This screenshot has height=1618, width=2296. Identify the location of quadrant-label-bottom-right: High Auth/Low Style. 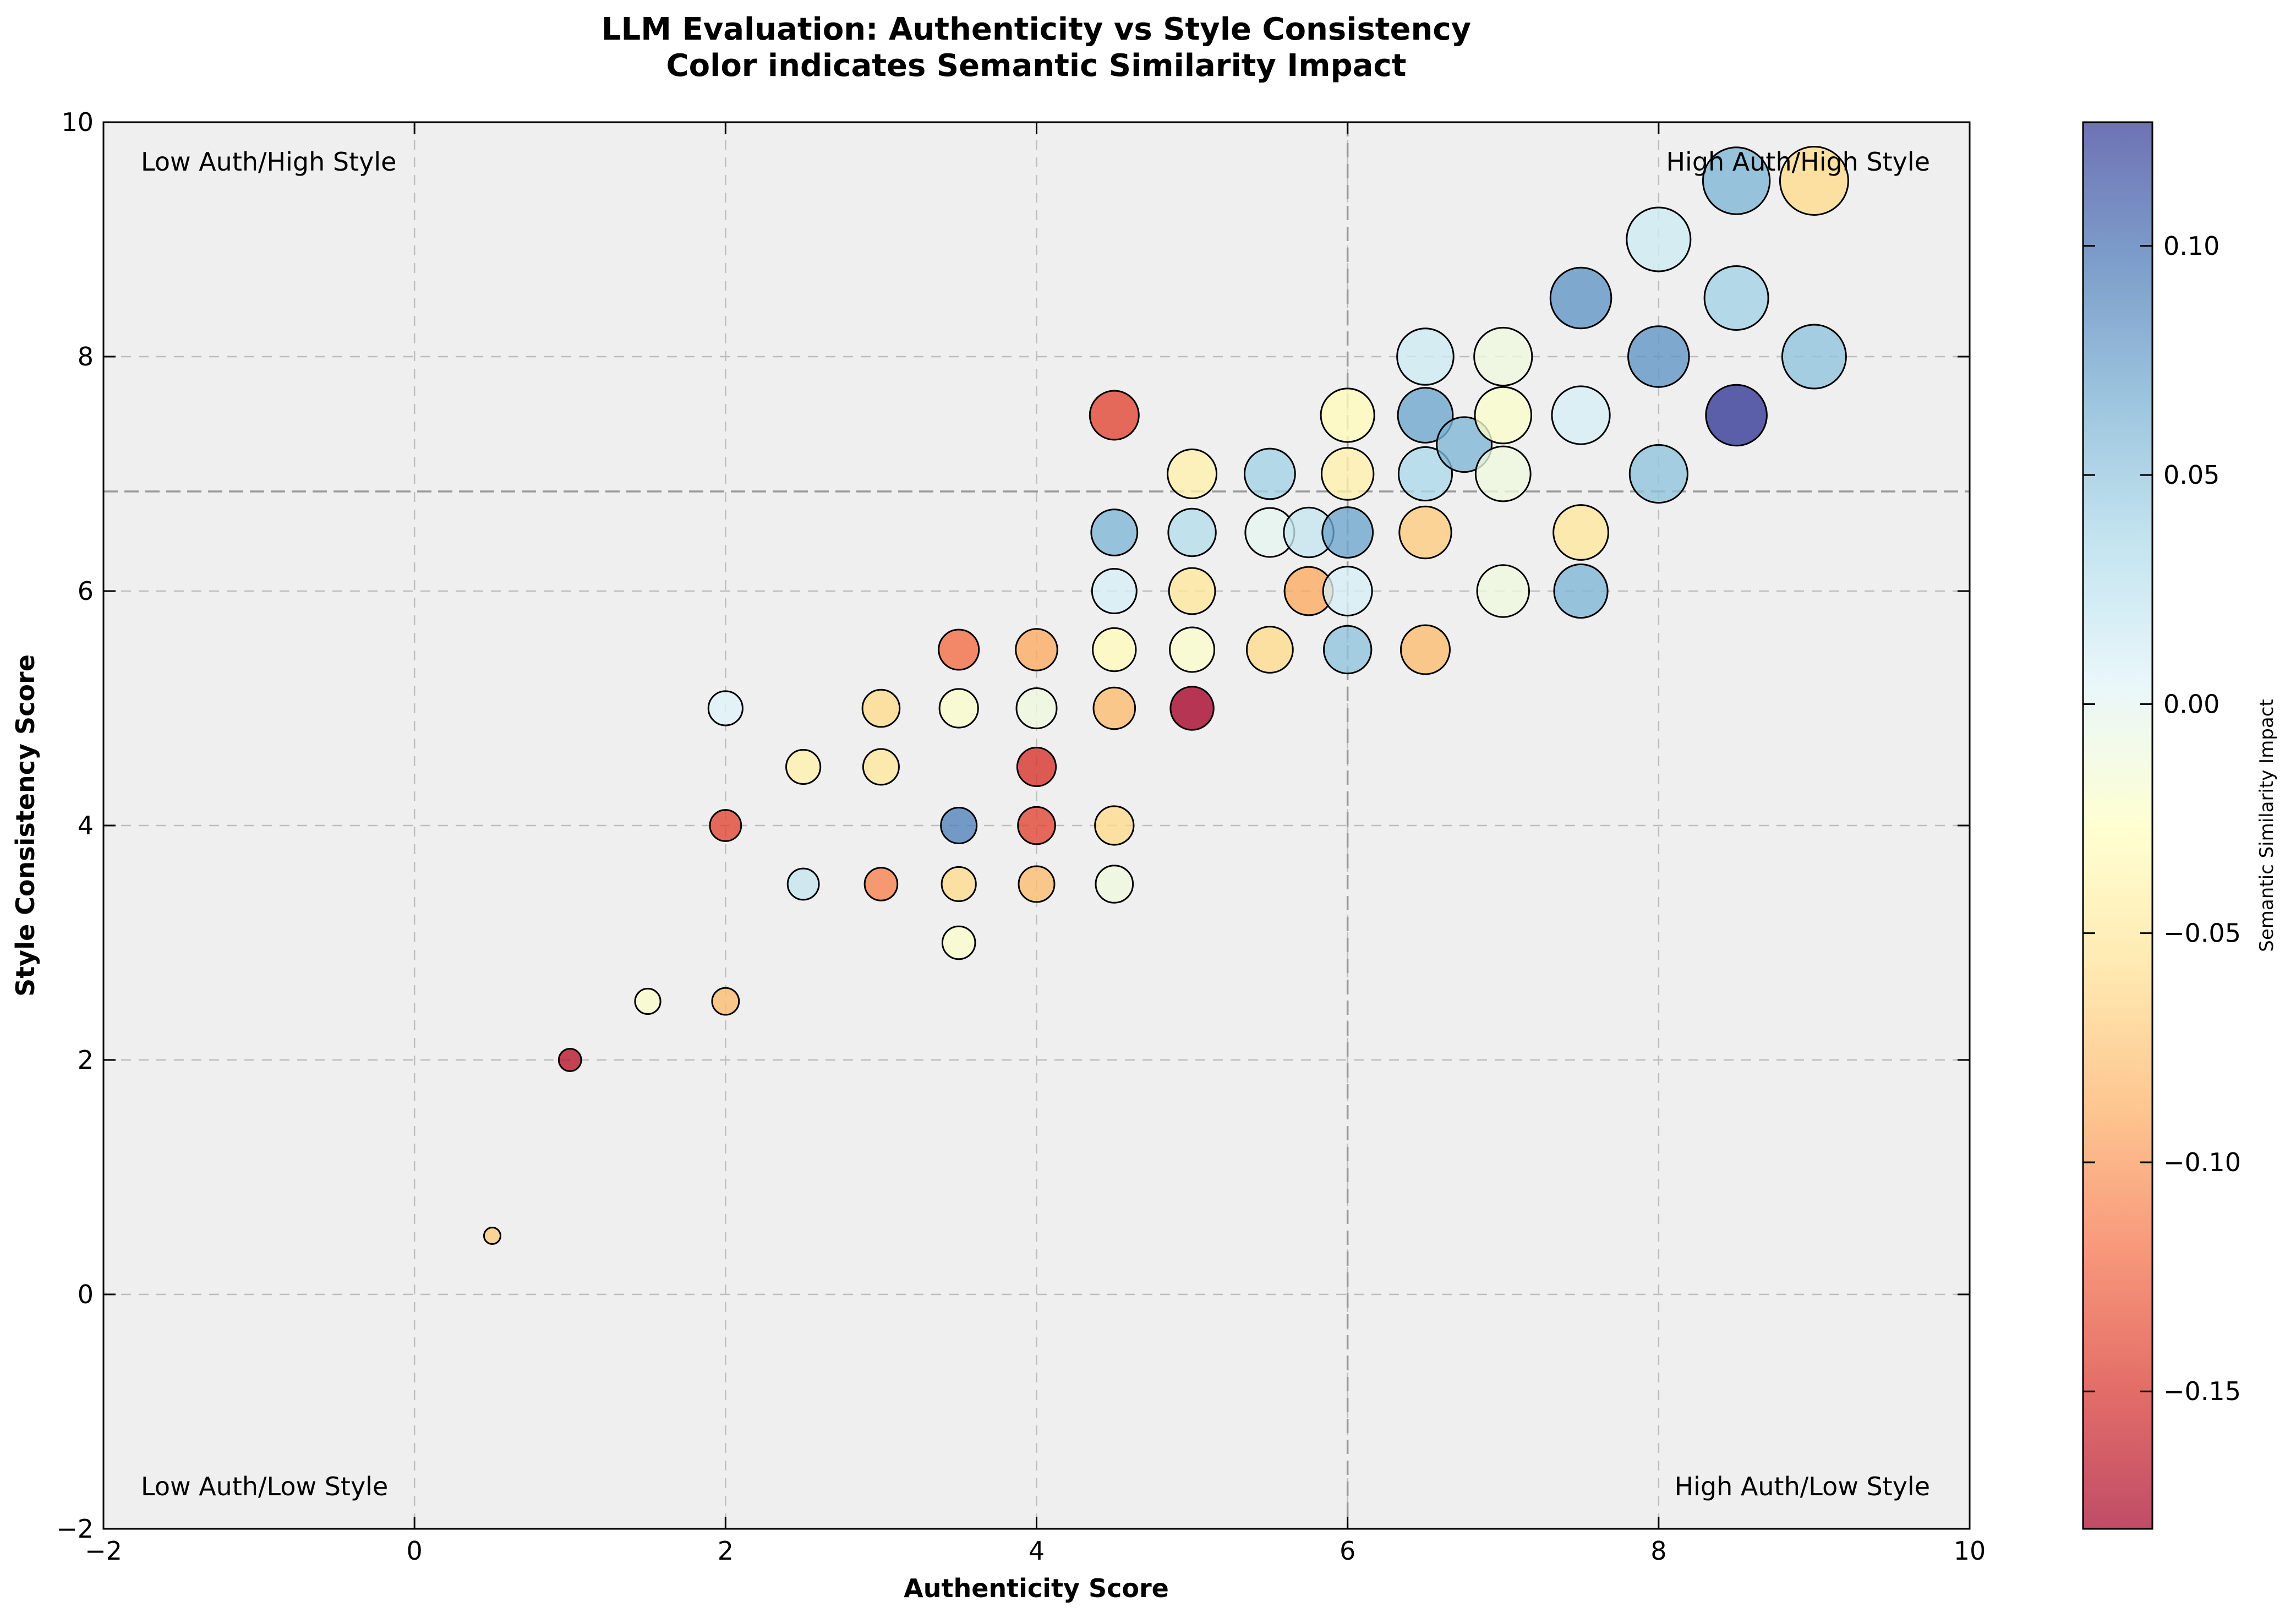
(1802, 1487).